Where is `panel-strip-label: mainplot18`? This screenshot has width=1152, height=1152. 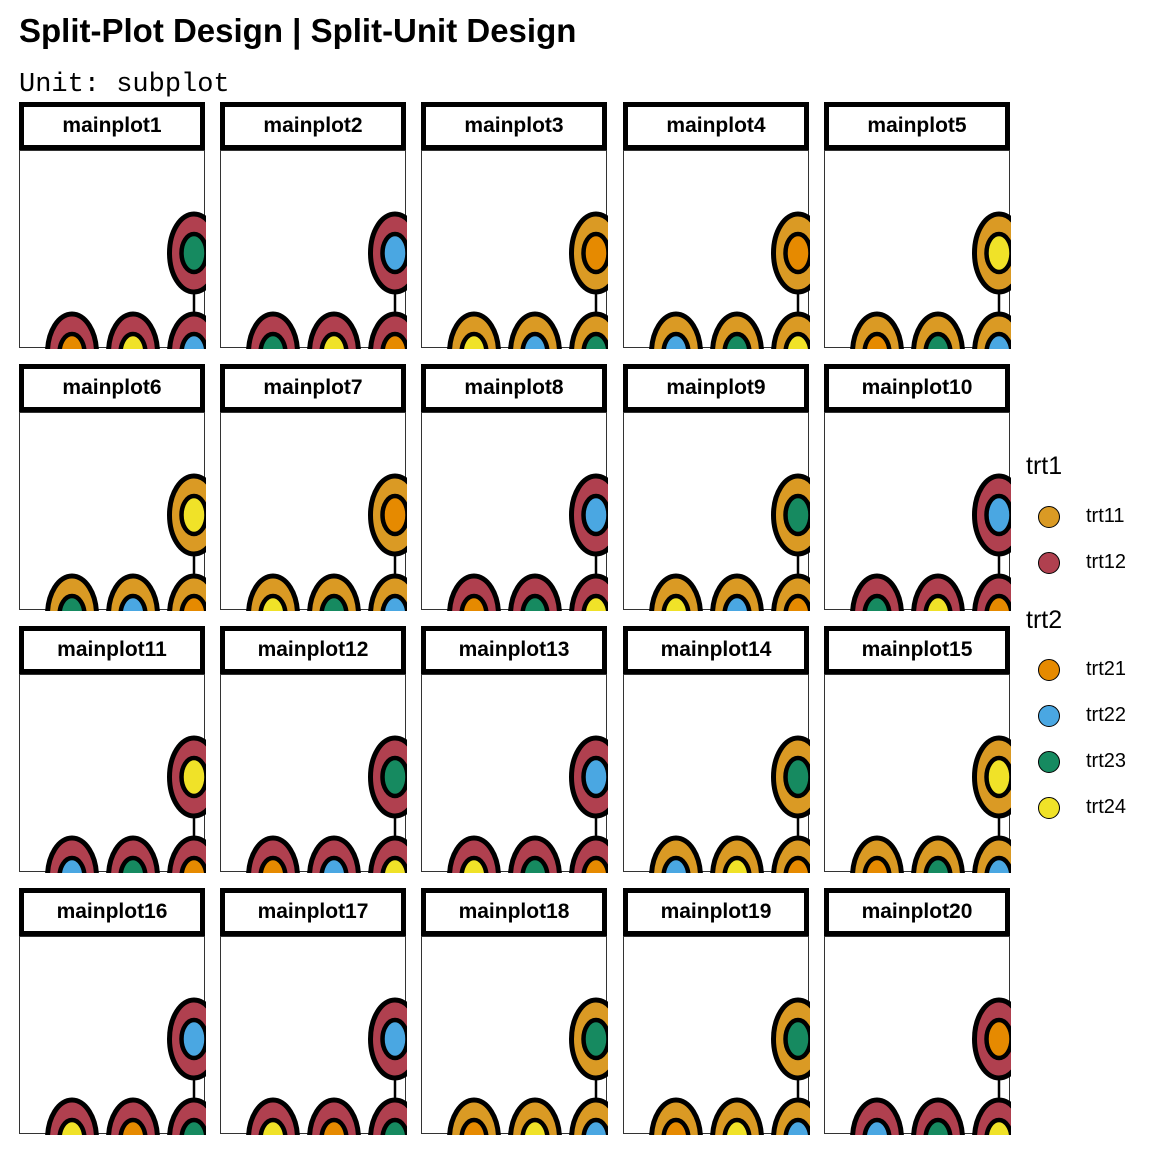 panel-strip-label: mainplot18 is located at coordinates (514, 912).